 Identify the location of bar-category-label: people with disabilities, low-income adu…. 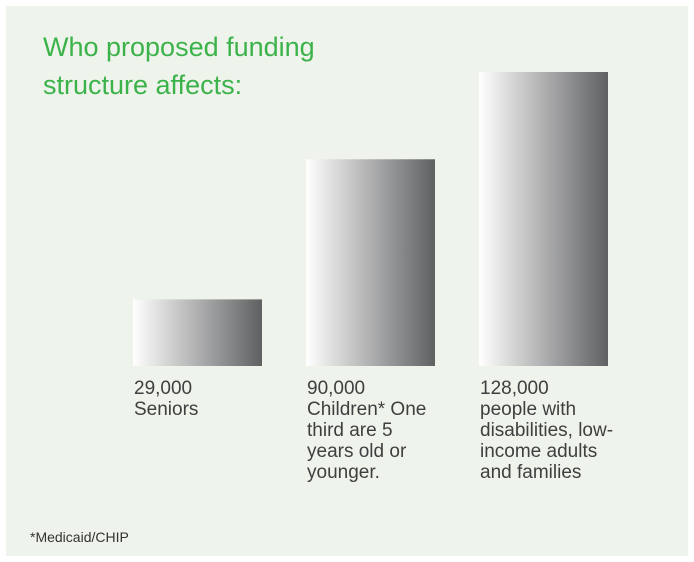
(547, 441).